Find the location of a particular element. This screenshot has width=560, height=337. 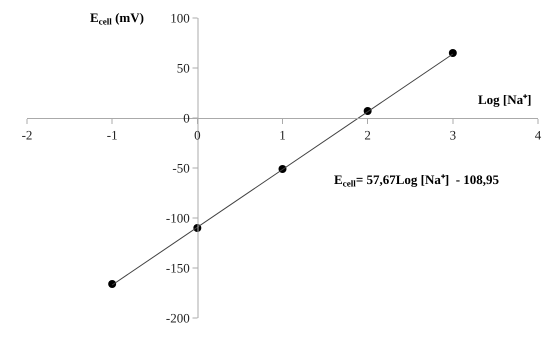

x-axis-title: Log [Na⁺] is located at coordinates (505, 99).